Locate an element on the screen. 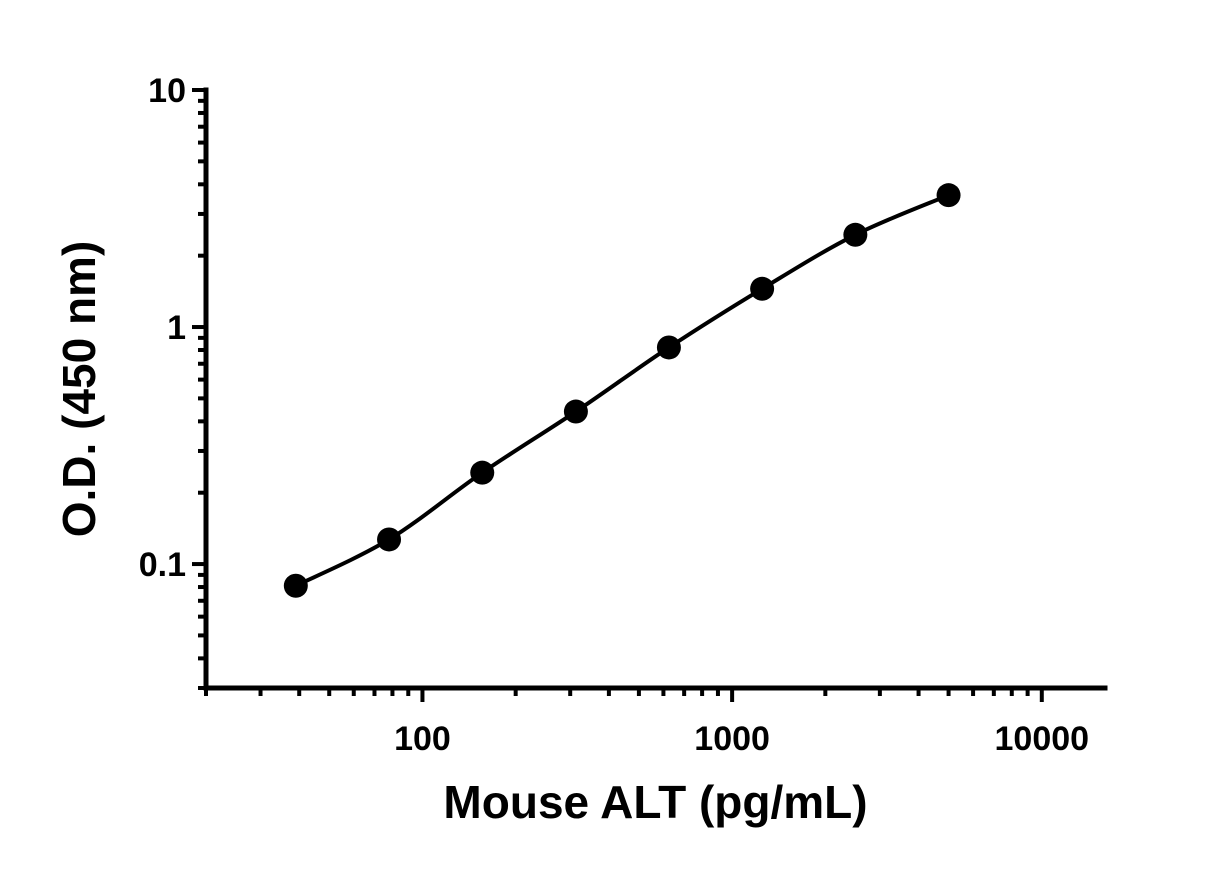  y-tick-label: 1 is located at coordinates (176, 328).